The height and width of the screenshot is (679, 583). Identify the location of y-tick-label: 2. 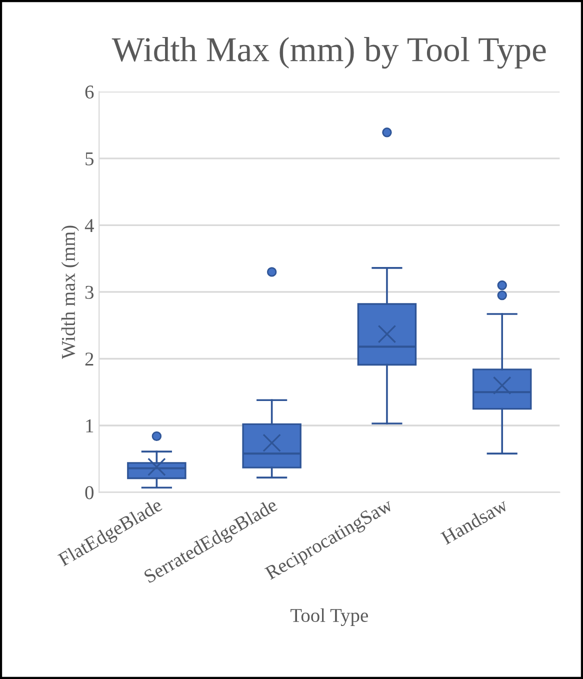
(89, 359).